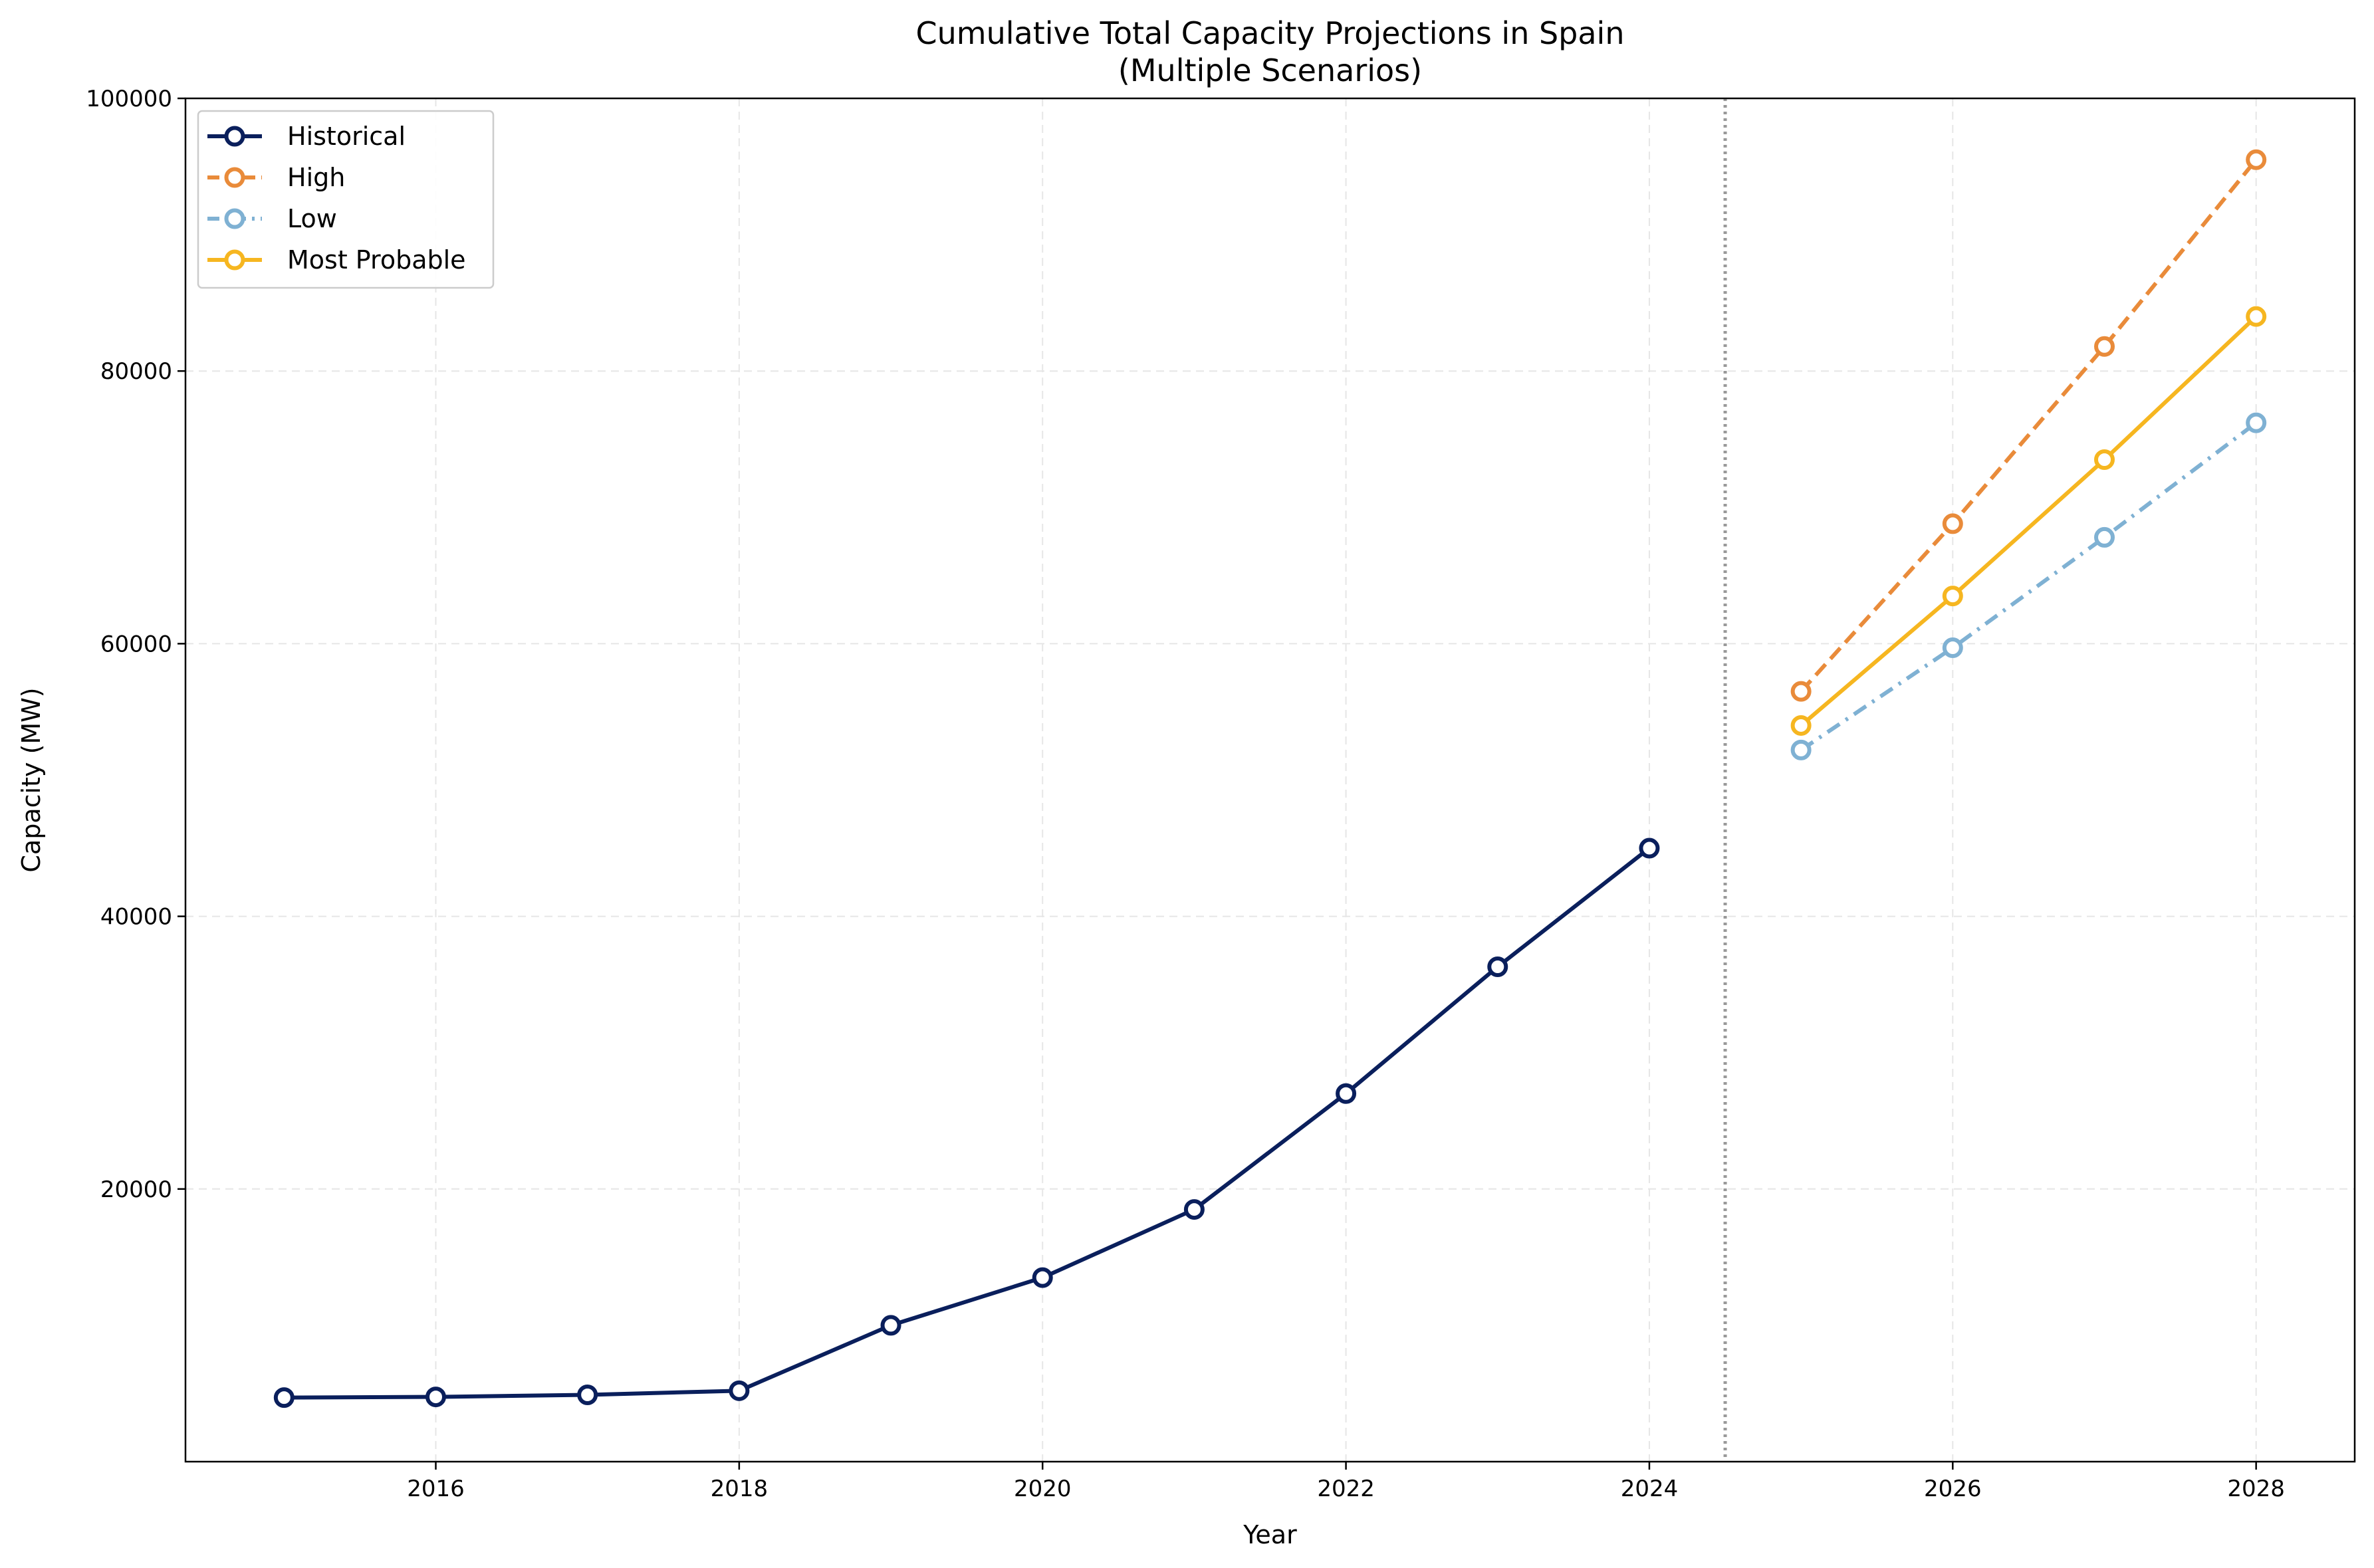 Image resolution: width=2374 pixels, height=1568 pixels. What do you see at coordinates (136, 918) in the screenshot?
I see `y-tick-label: 40000` at bounding box center [136, 918].